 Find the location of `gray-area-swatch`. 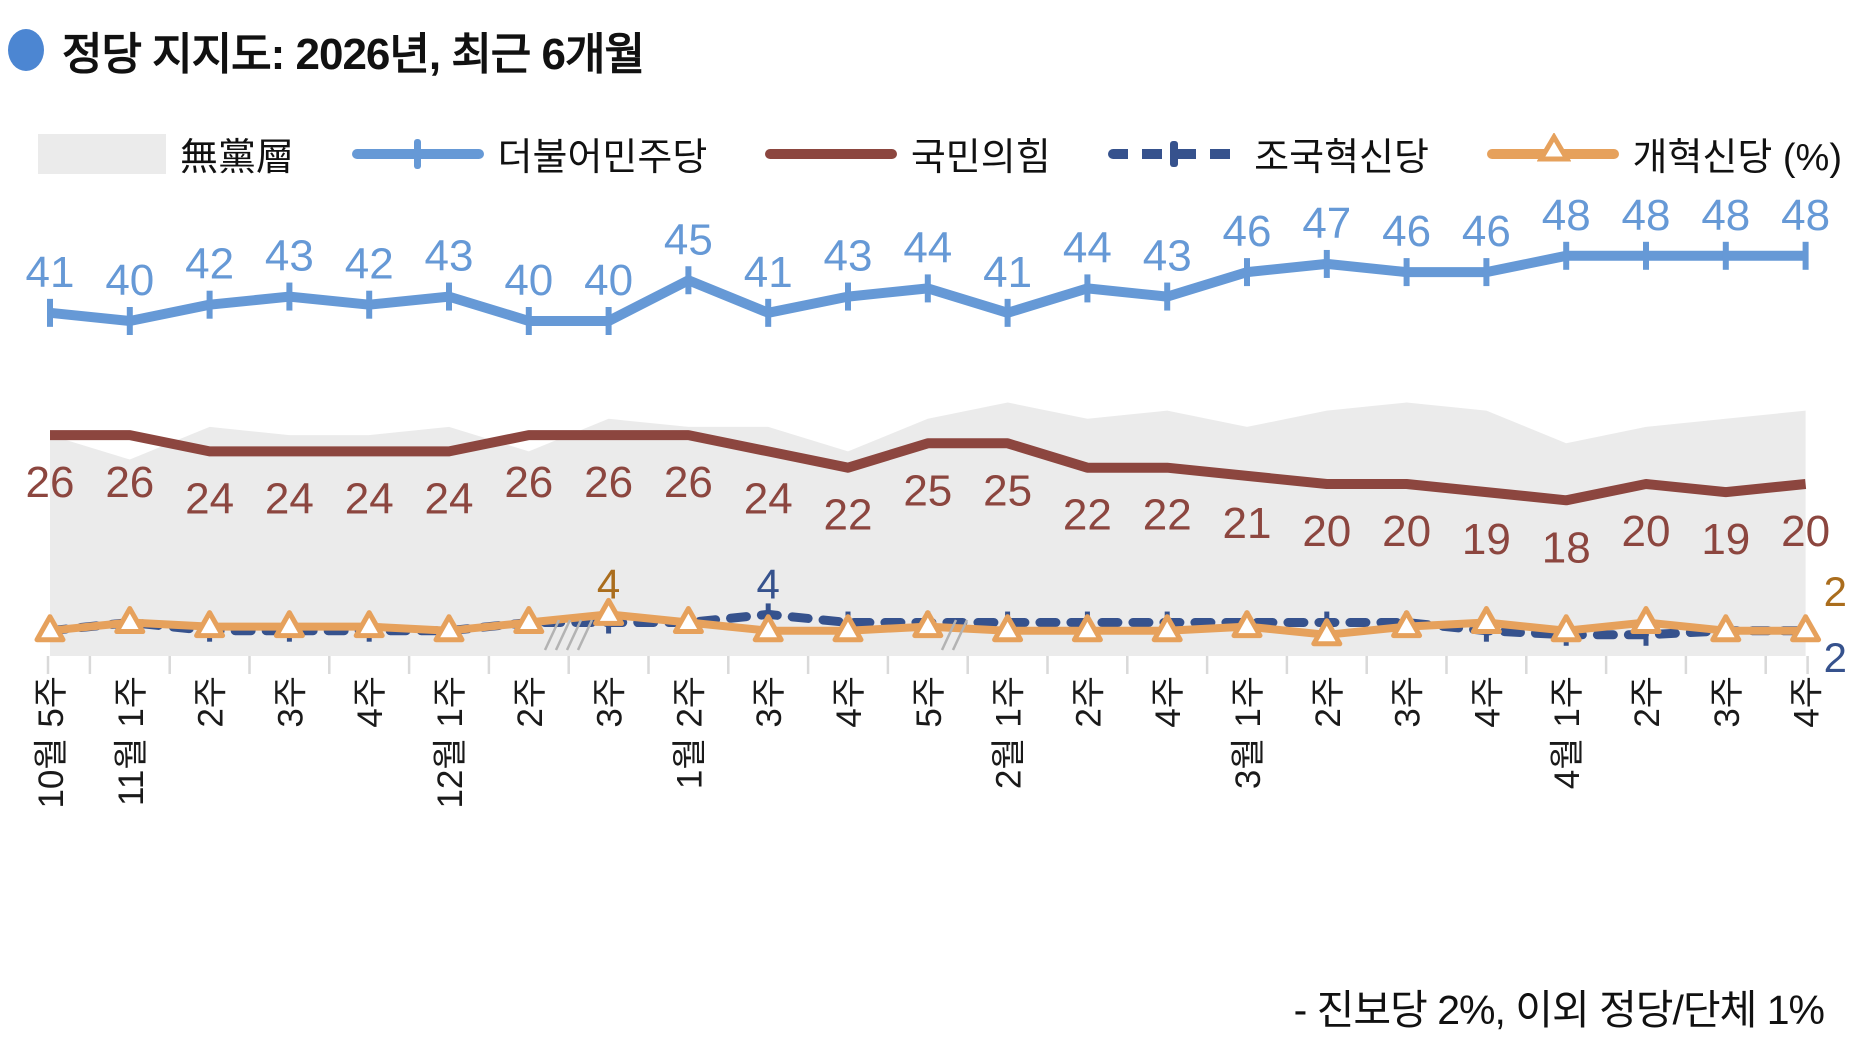

gray-area-swatch is located at coordinates (102, 153).